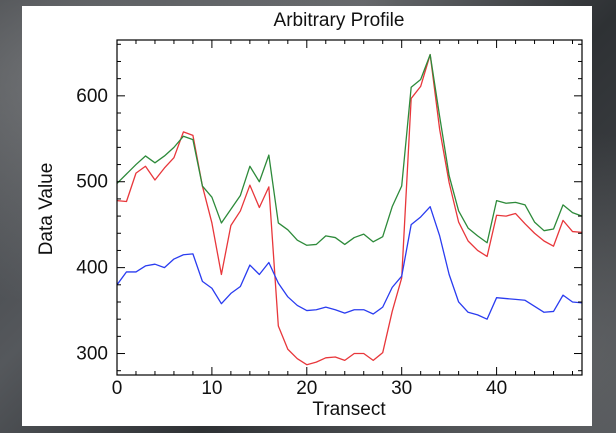  What do you see at coordinates (349, 409) in the screenshot?
I see `x-axis-title: Transect` at bounding box center [349, 409].